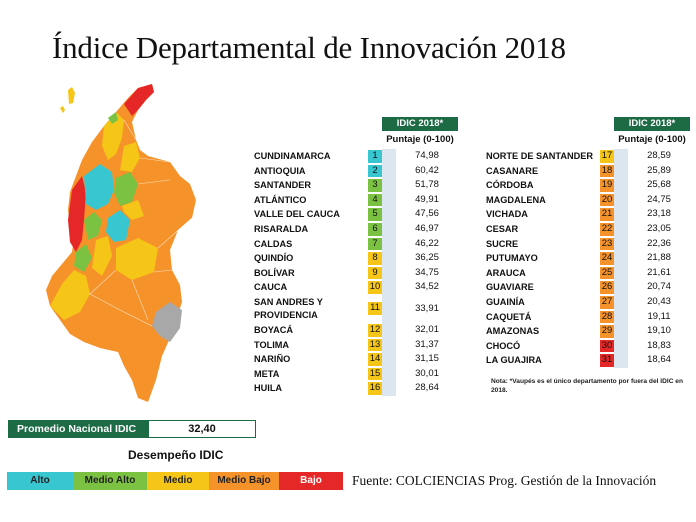 The height and width of the screenshot is (522, 696). Describe the element at coordinates (99, 187) in the screenshot. I see `map-region-antioquia` at that location.